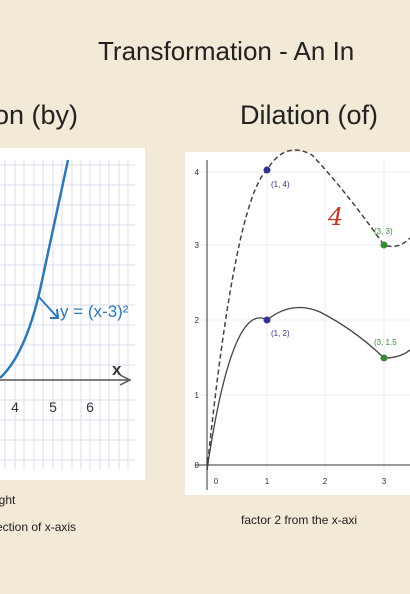 The image size is (410, 594). Describe the element at coordinates (8, 500) in the screenshot. I see `caption: ight` at that location.